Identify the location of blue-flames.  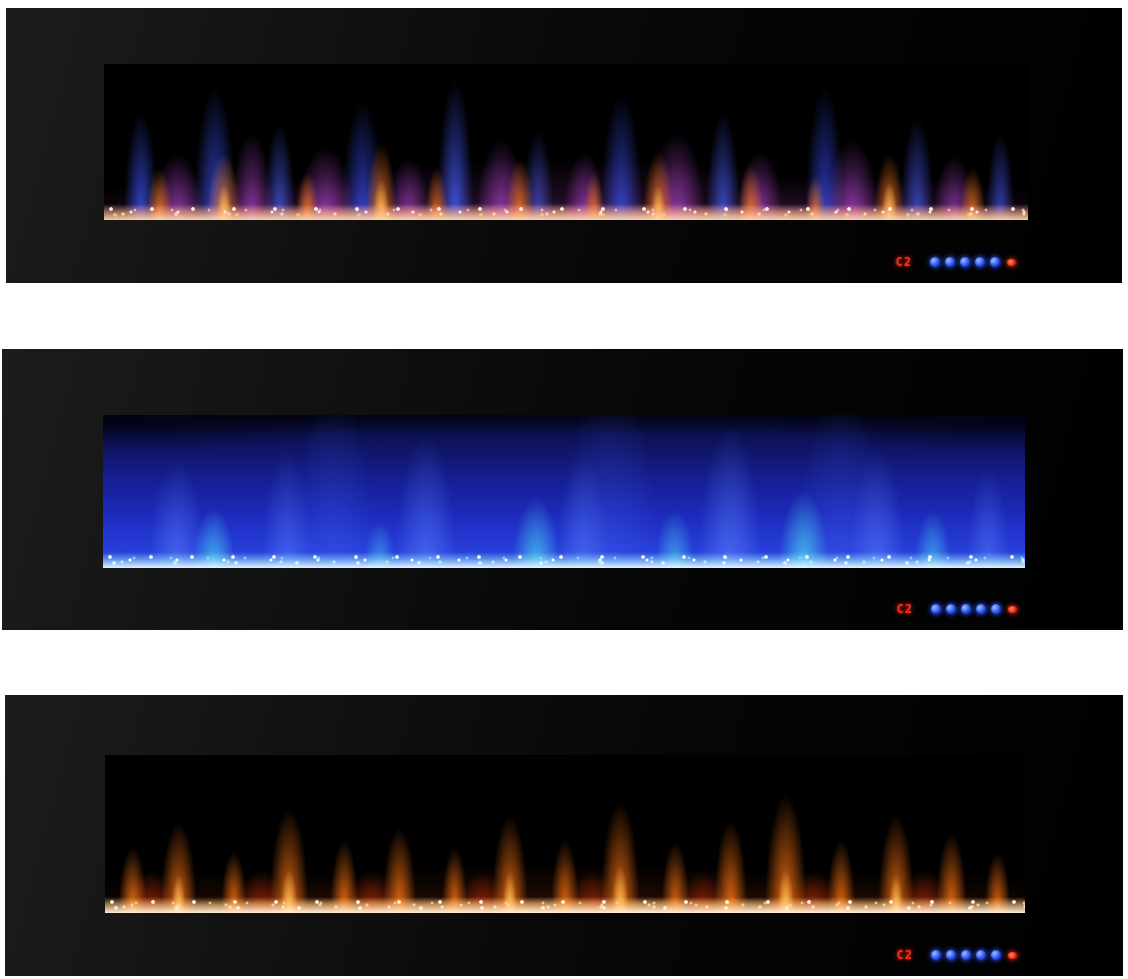
(564, 491).